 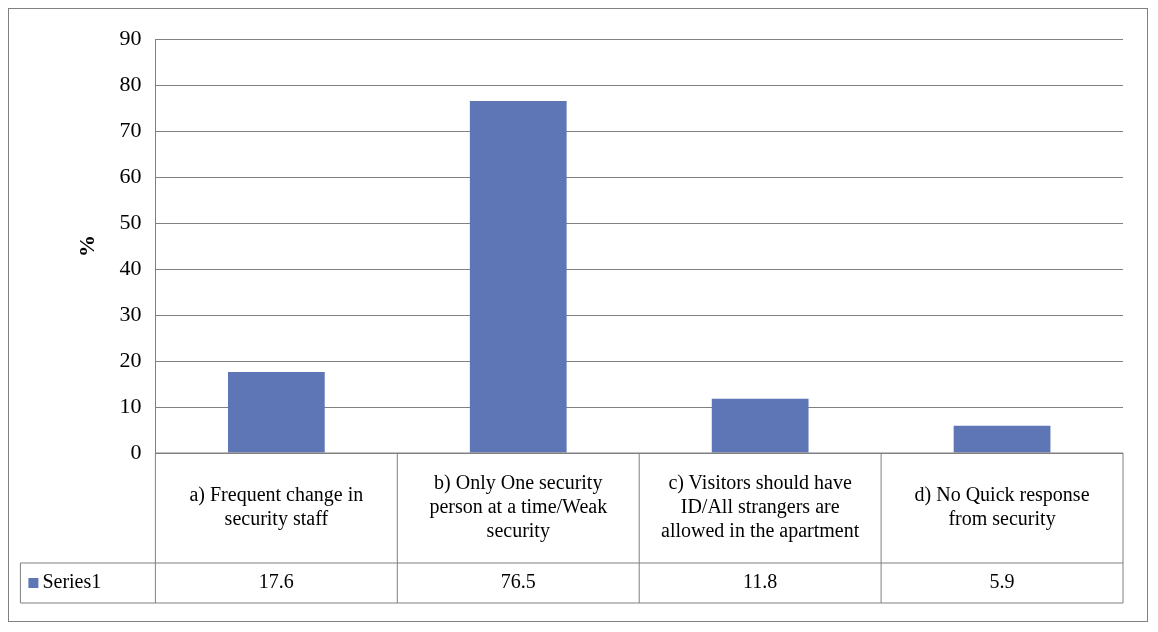 I want to click on data-label: 76.5, so click(x=518, y=581).